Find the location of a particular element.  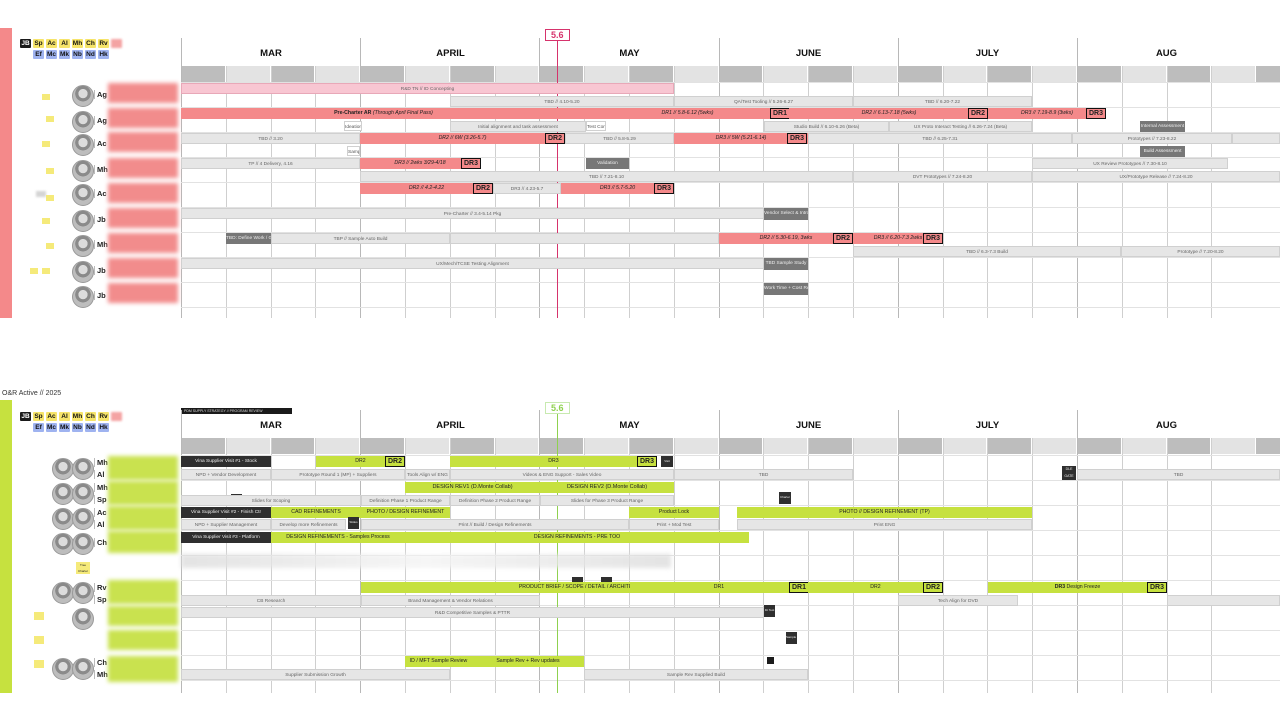

legend-chip: Nd is located at coordinates (90, 427).